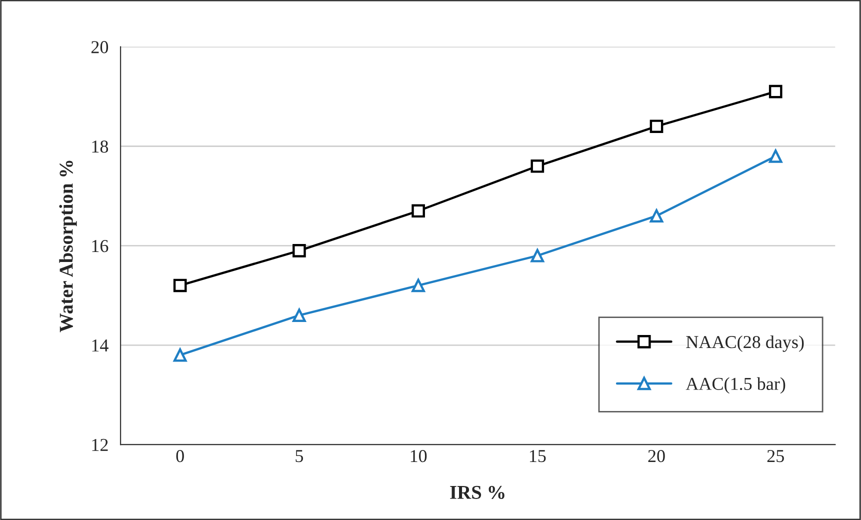 Image resolution: width=861 pixels, height=520 pixels. I want to click on x-tick-label: 0, so click(180, 456).